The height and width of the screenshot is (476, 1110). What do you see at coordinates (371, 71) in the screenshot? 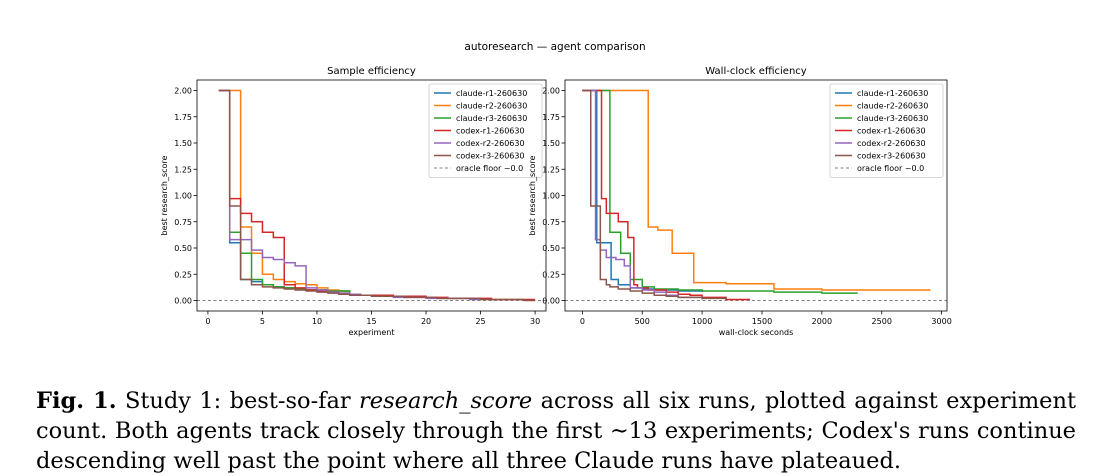
I see `panel-title: Sample efficiency` at bounding box center [371, 71].